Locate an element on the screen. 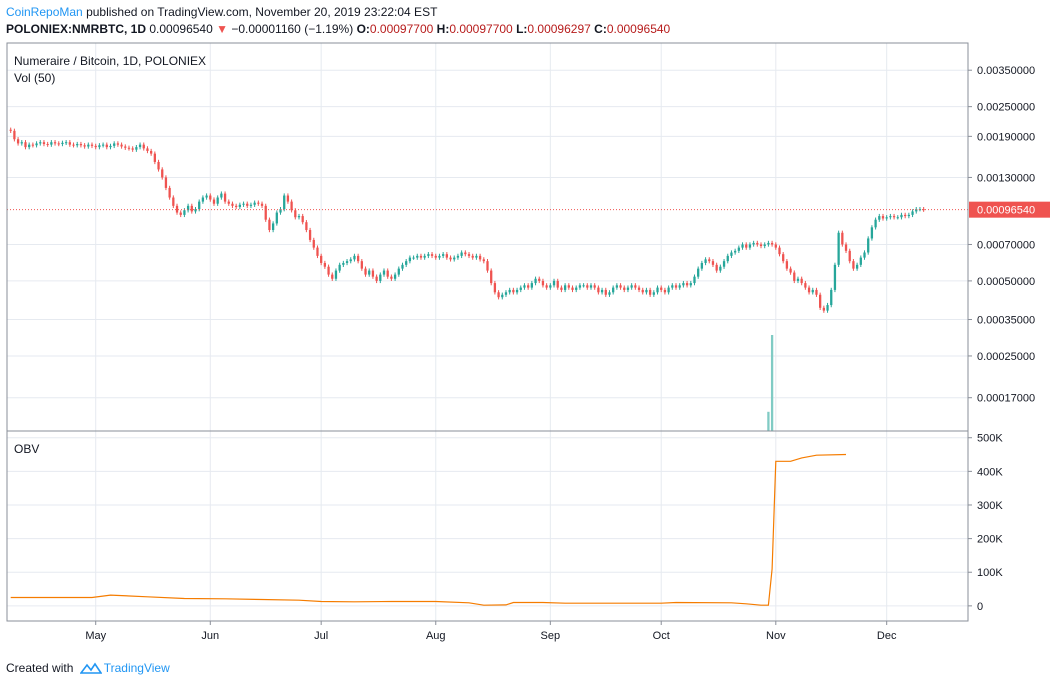 The image size is (1055, 687). footer: Created with TradingView is located at coordinates (88, 668).